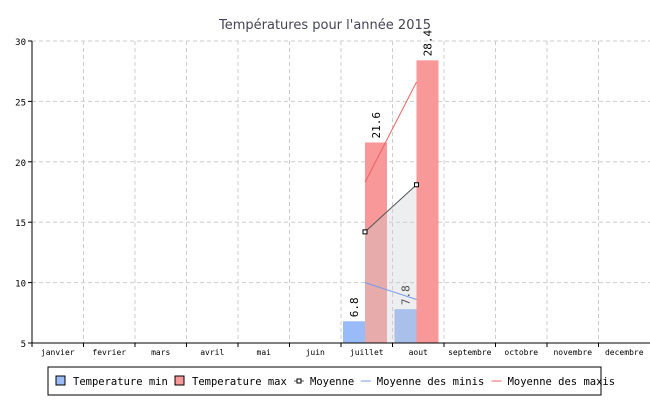 The width and height of the screenshot is (650, 400). I want to click on y-tick-label: 5, so click(23, 345).